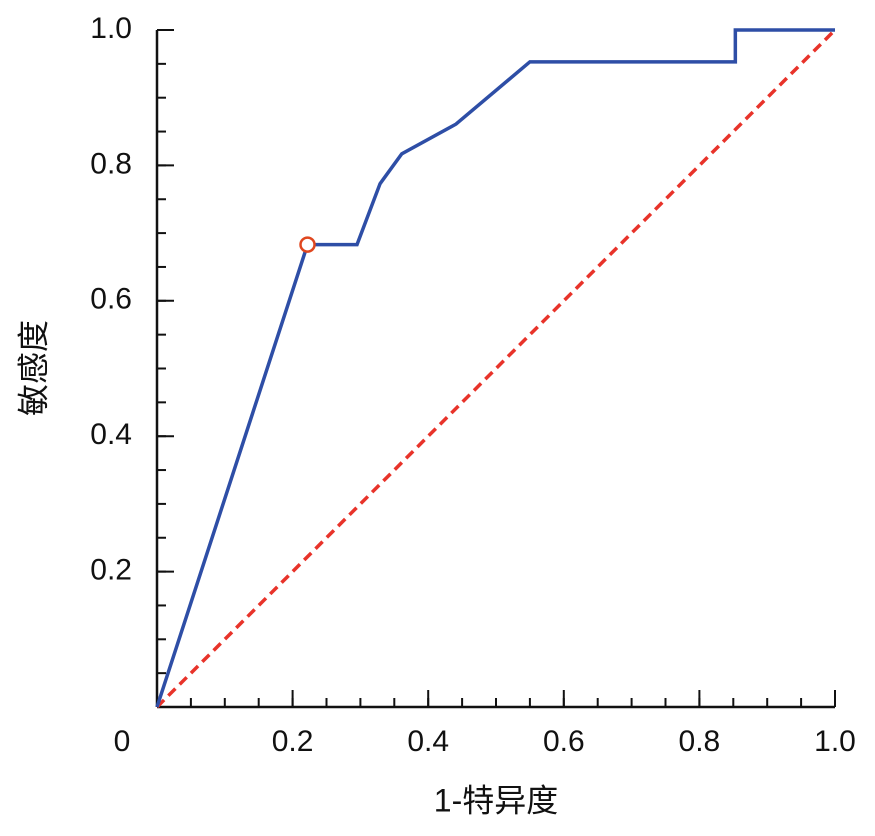 Image resolution: width=875 pixels, height=836 pixels. Describe the element at coordinates (122, 741) in the screenshot. I see `x-tick-label: 0` at that location.